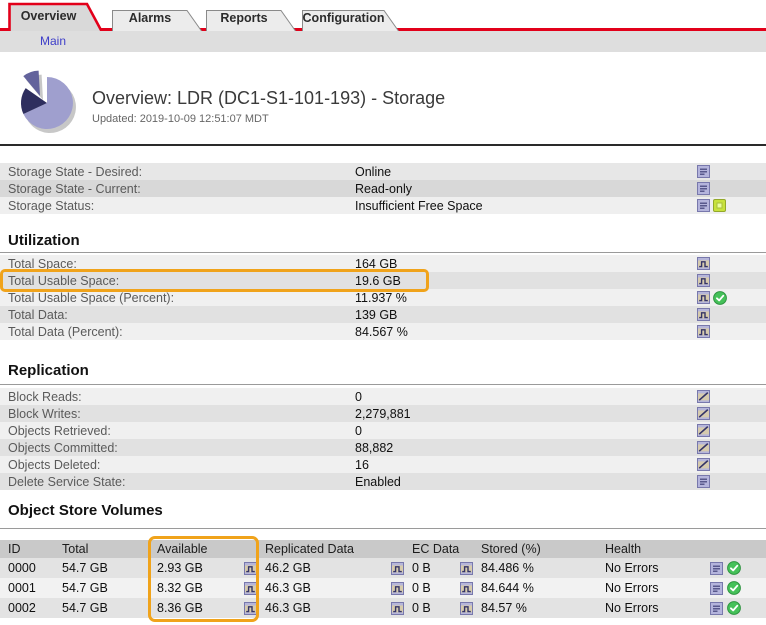 This screenshot has width=766, height=625. What do you see at coordinates (507, 568) in the screenshot?
I see `volume-stored-percent: 84.486 %` at bounding box center [507, 568].